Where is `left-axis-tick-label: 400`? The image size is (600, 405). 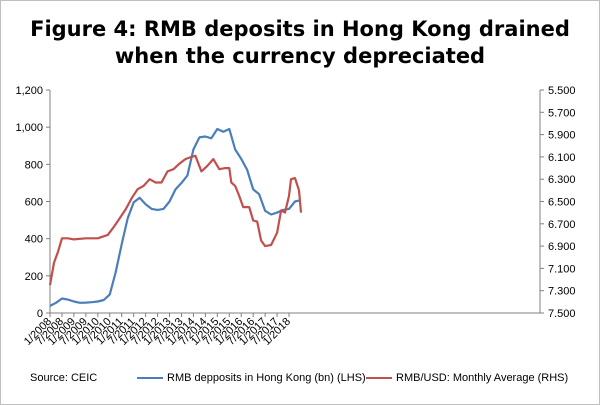
left-axis-tick-label: 400 is located at coordinates (34, 240).